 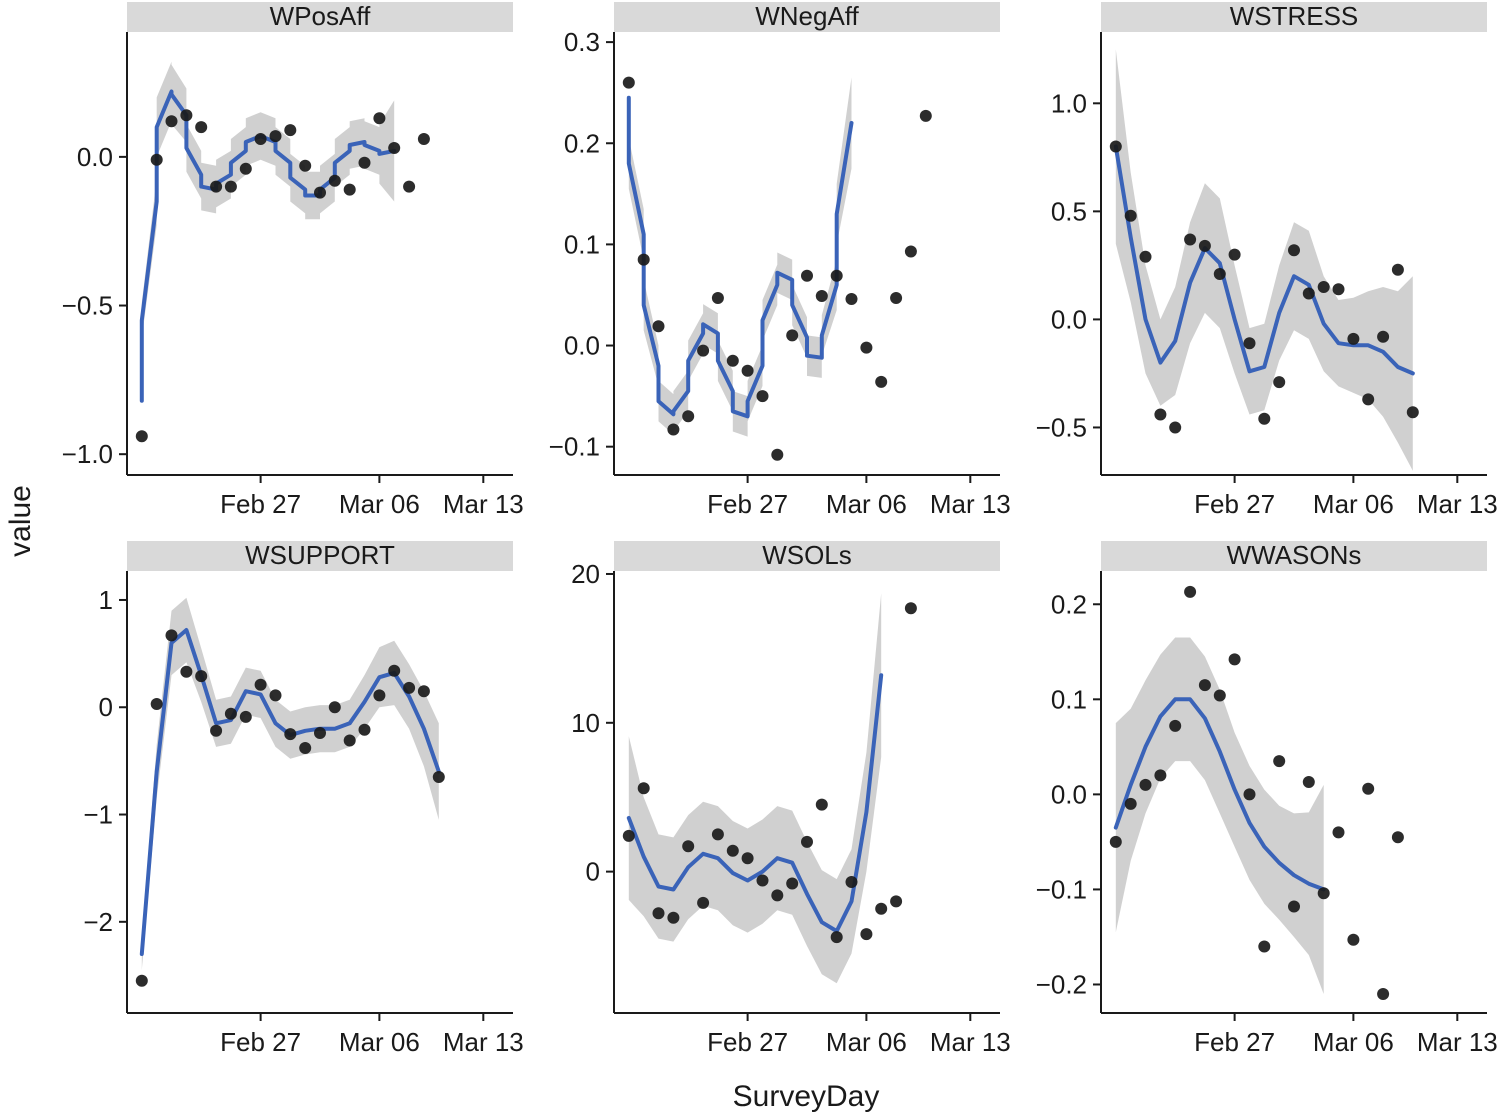 What do you see at coordinates (807, 555) in the screenshot?
I see `strip-label: WSOLs` at bounding box center [807, 555].